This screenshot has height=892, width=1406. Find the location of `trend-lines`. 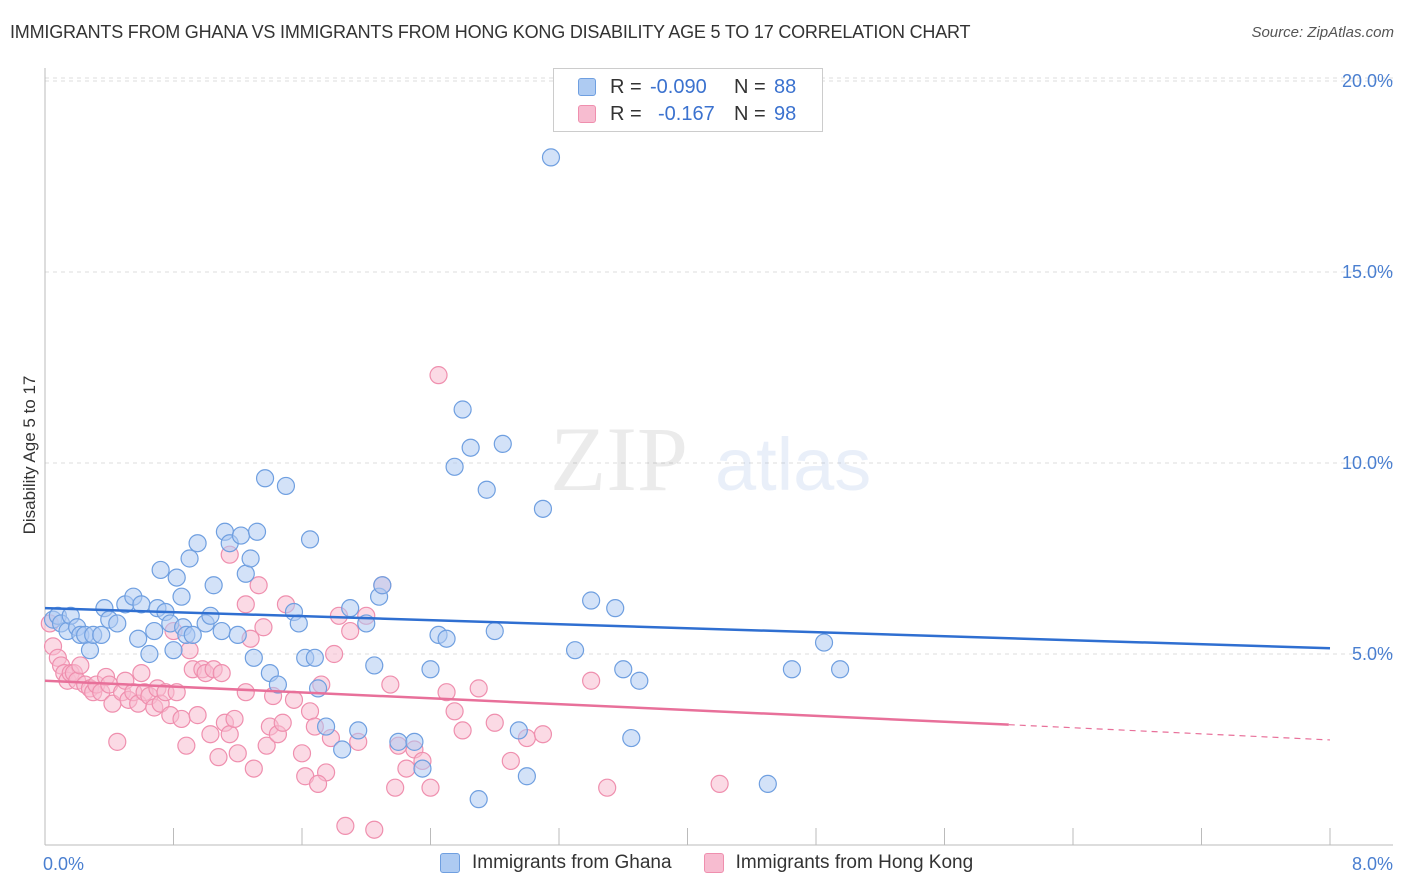

trend-lines is located at coordinates (687, 673).